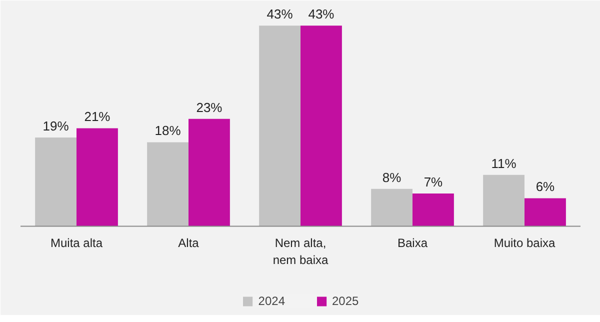 The image size is (600, 322). Describe the element at coordinates (97, 116) in the screenshot. I see `data-label: 21%` at that location.